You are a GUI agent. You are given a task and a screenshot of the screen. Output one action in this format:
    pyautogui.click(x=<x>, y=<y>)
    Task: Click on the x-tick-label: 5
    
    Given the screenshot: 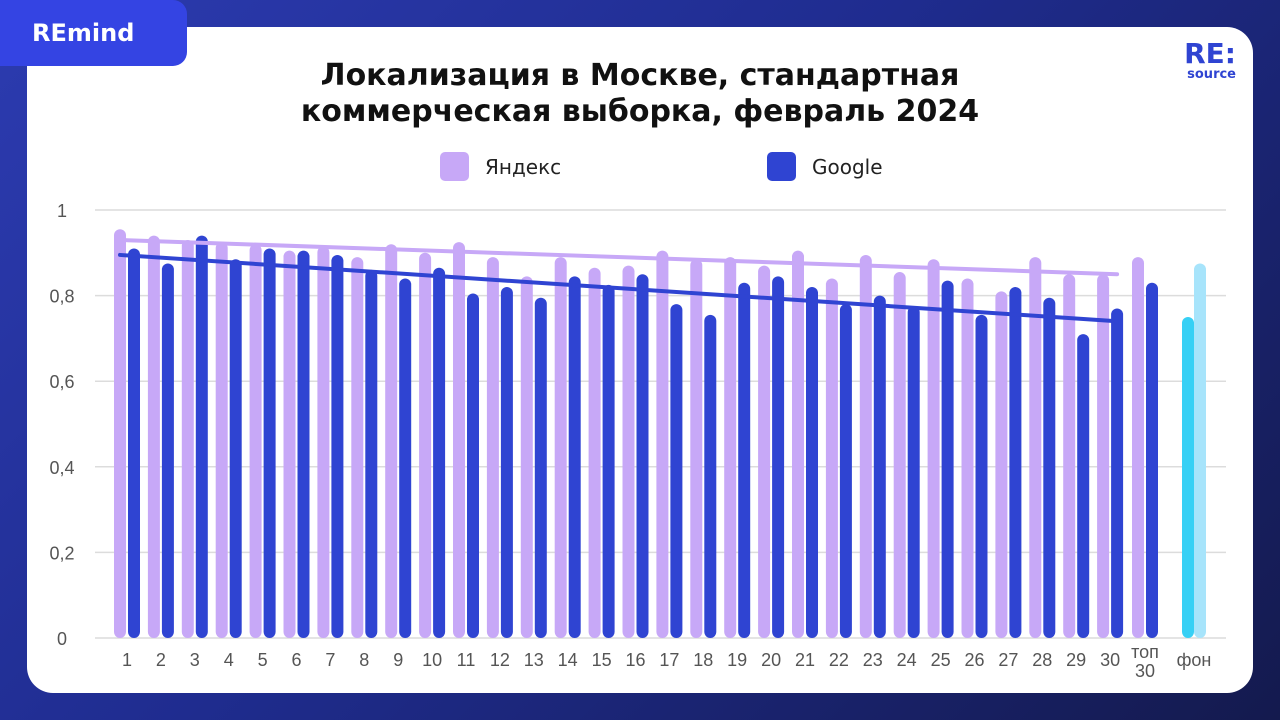 What is the action you would take?
    pyautogui.click(x=263, y=660)
    